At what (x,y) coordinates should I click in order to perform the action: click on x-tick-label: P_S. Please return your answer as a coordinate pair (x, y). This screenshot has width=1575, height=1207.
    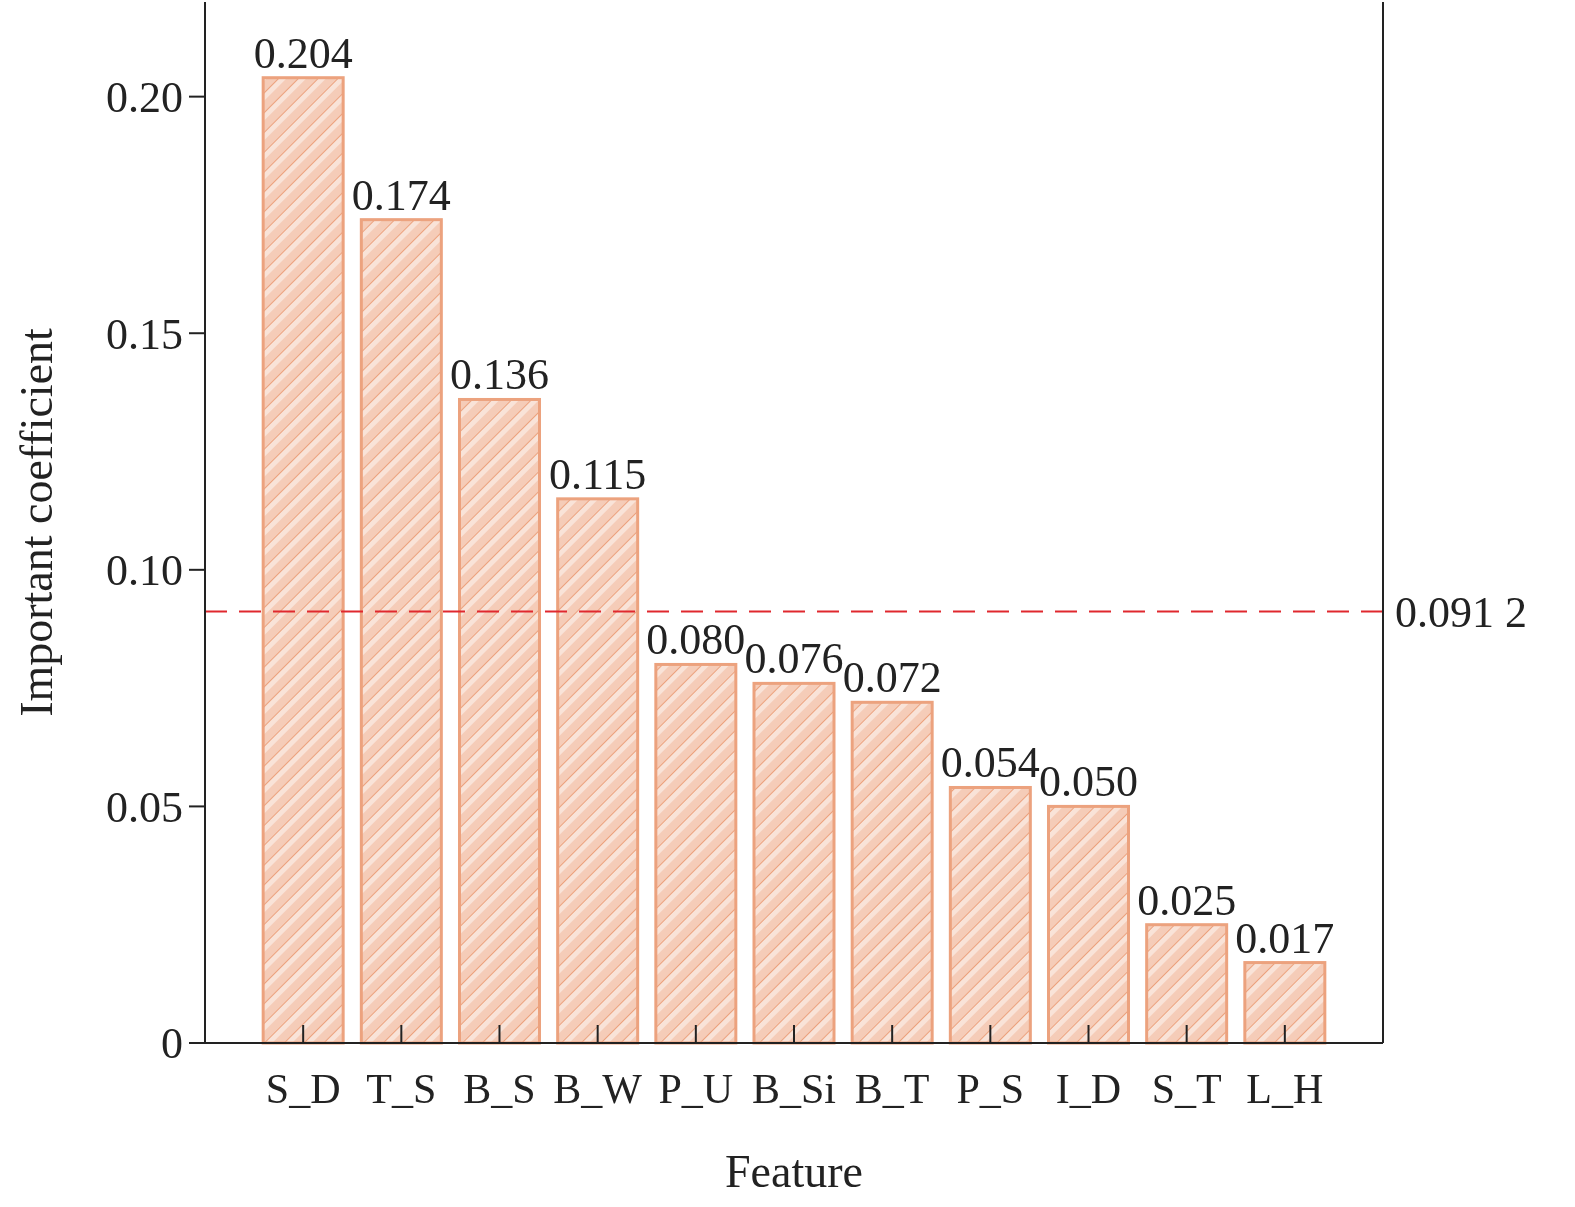
    Looking at the image, I should click on (990, 1089).